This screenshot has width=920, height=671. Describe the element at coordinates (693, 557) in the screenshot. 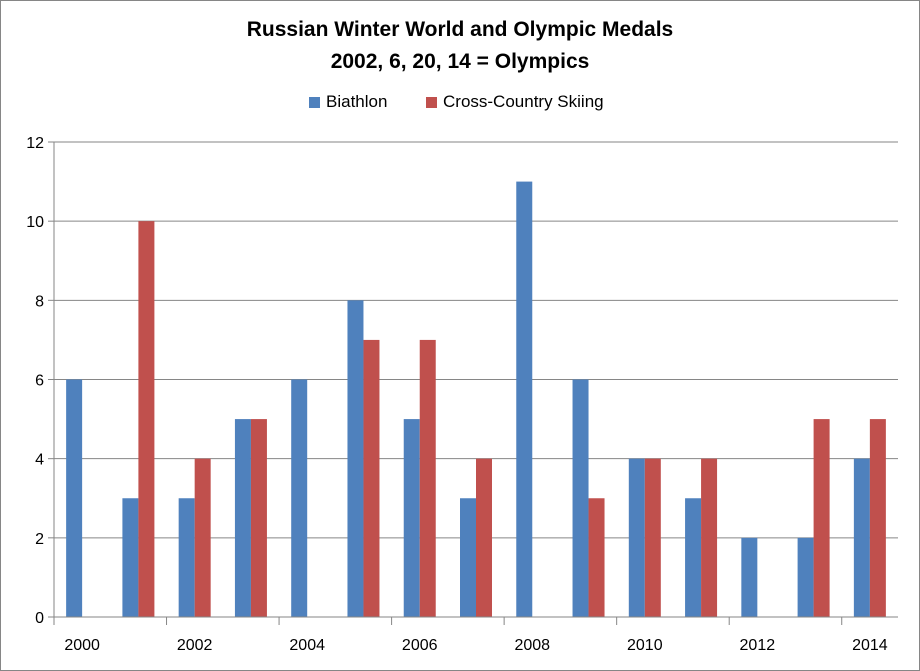

I see `bar-biathlon-2011` at that location.